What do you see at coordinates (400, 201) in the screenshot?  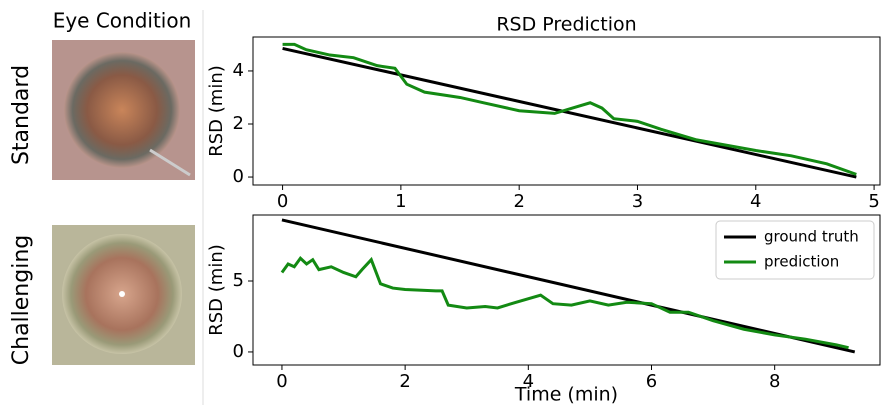 I see `x-tick-label: 1` at bounding box center [400, 201].